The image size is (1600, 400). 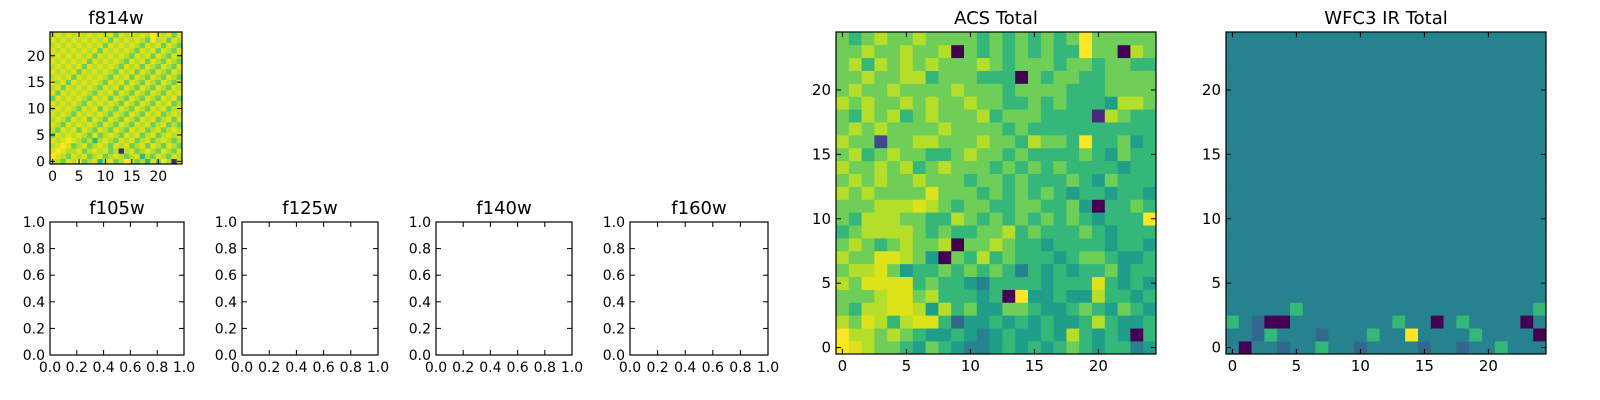 What do you see at coordinates (1211, 90) in the screenshot?
I see `y-tick-label: 20` at bounding box center [1211, 90].